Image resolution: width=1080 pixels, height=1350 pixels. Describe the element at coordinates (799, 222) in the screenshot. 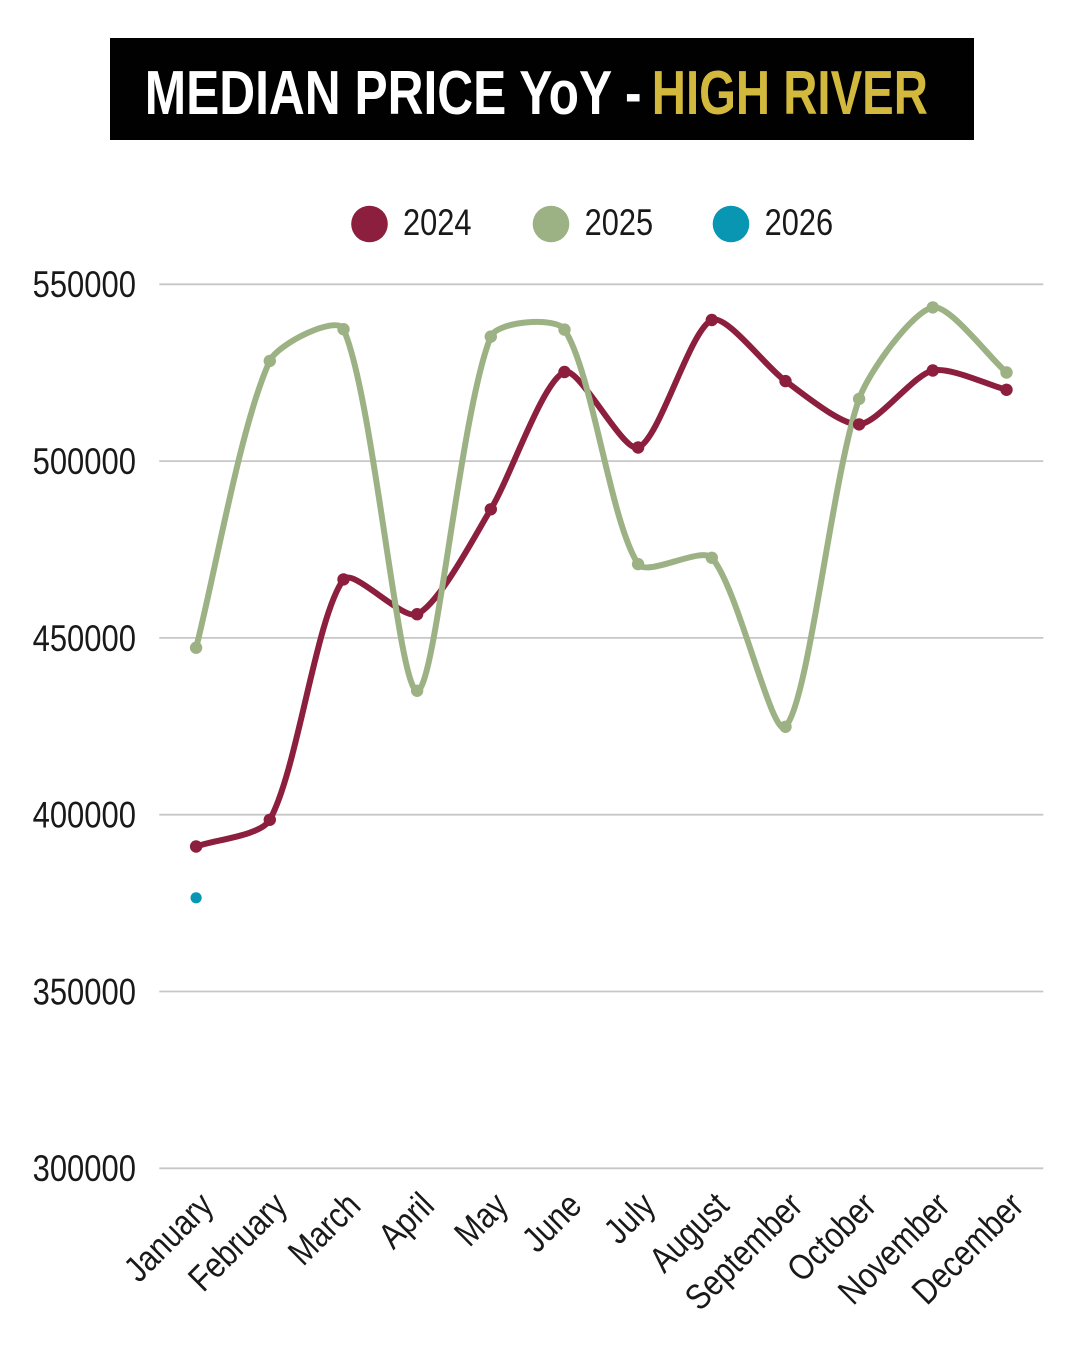

I see `svg-text: 2026` at that location.